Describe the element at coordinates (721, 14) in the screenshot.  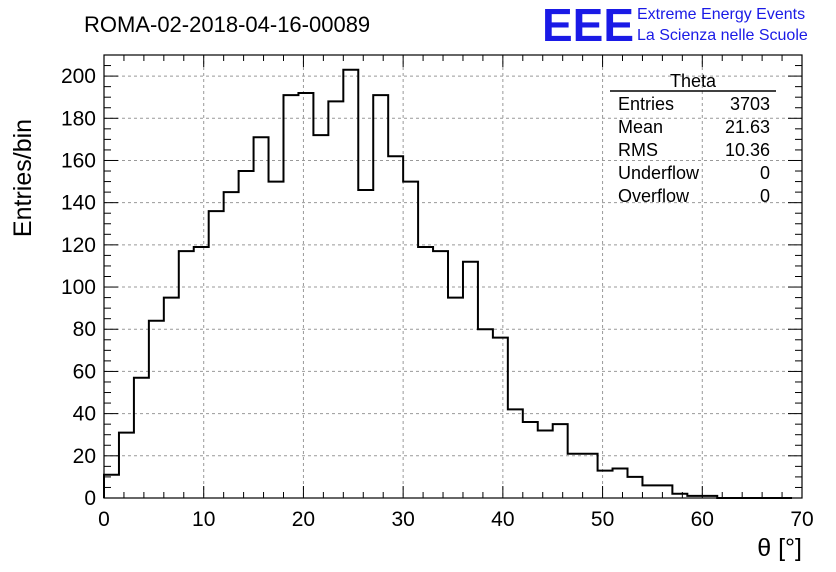
I see `logo-line-1: Extreme Energy Events` at that location.